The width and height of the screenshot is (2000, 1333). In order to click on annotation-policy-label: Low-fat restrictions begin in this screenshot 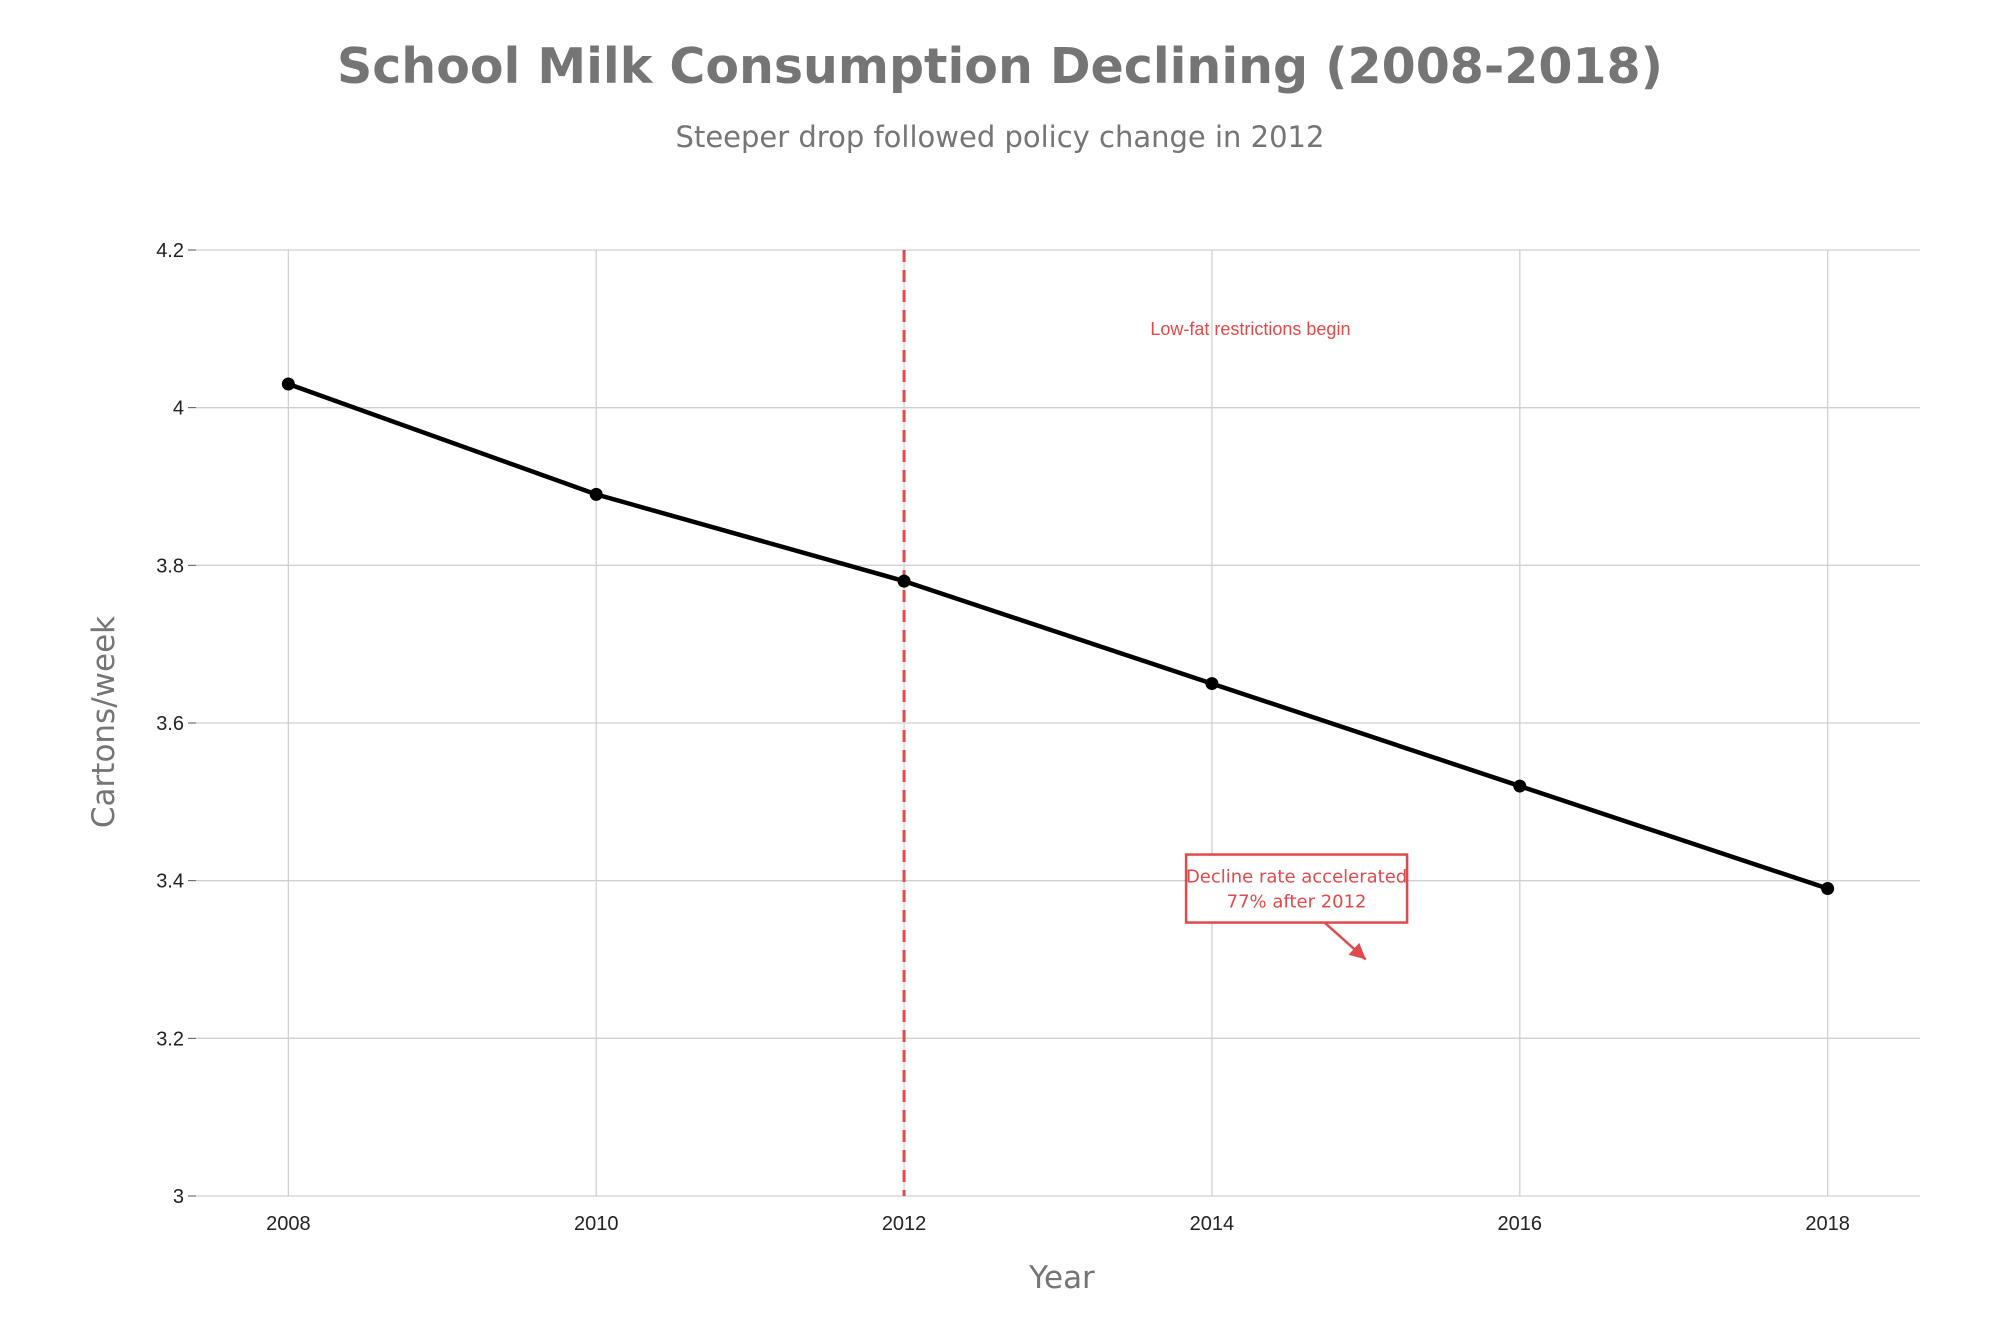, I will do `click(1250, 329)`.